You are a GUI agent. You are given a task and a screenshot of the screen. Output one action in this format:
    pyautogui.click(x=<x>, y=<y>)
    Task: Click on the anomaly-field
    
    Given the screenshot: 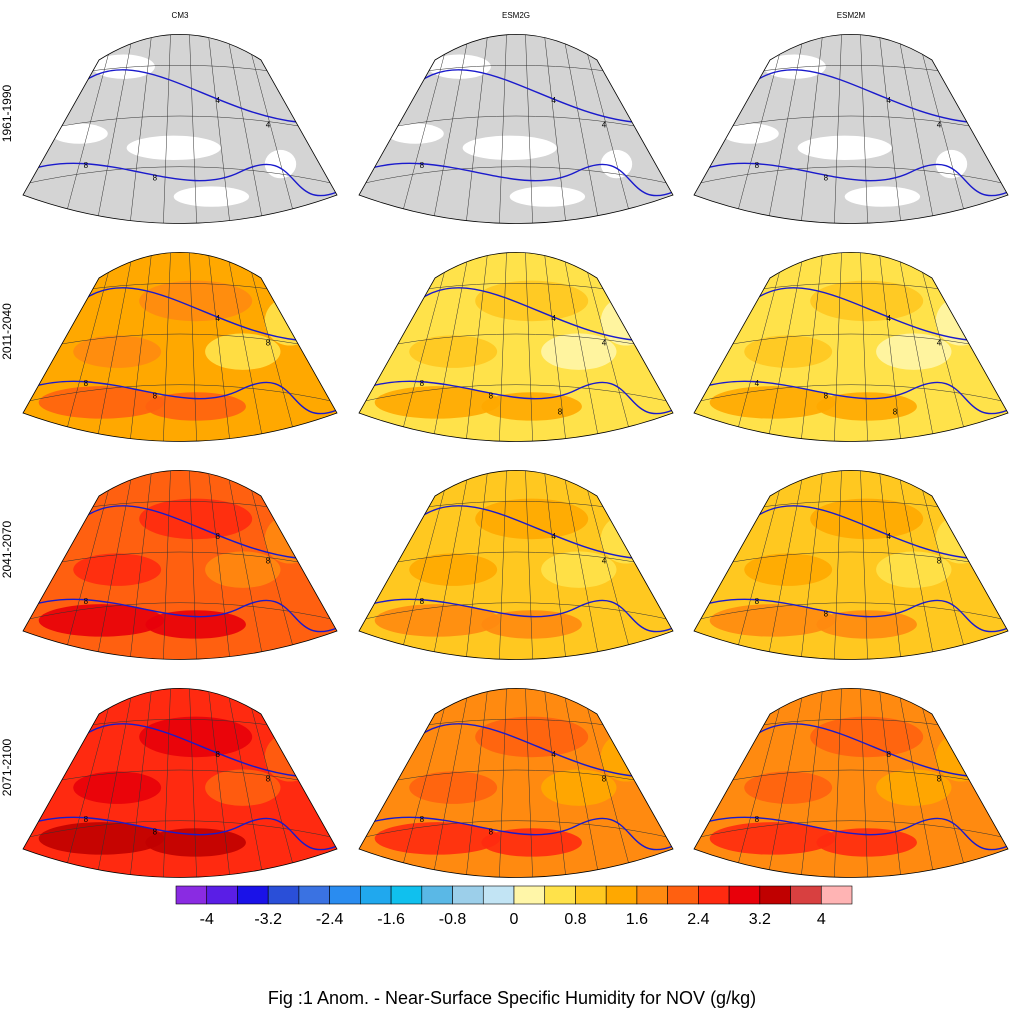 What is the action you would take?
    pyautogui.click(x=851, y=783)
    